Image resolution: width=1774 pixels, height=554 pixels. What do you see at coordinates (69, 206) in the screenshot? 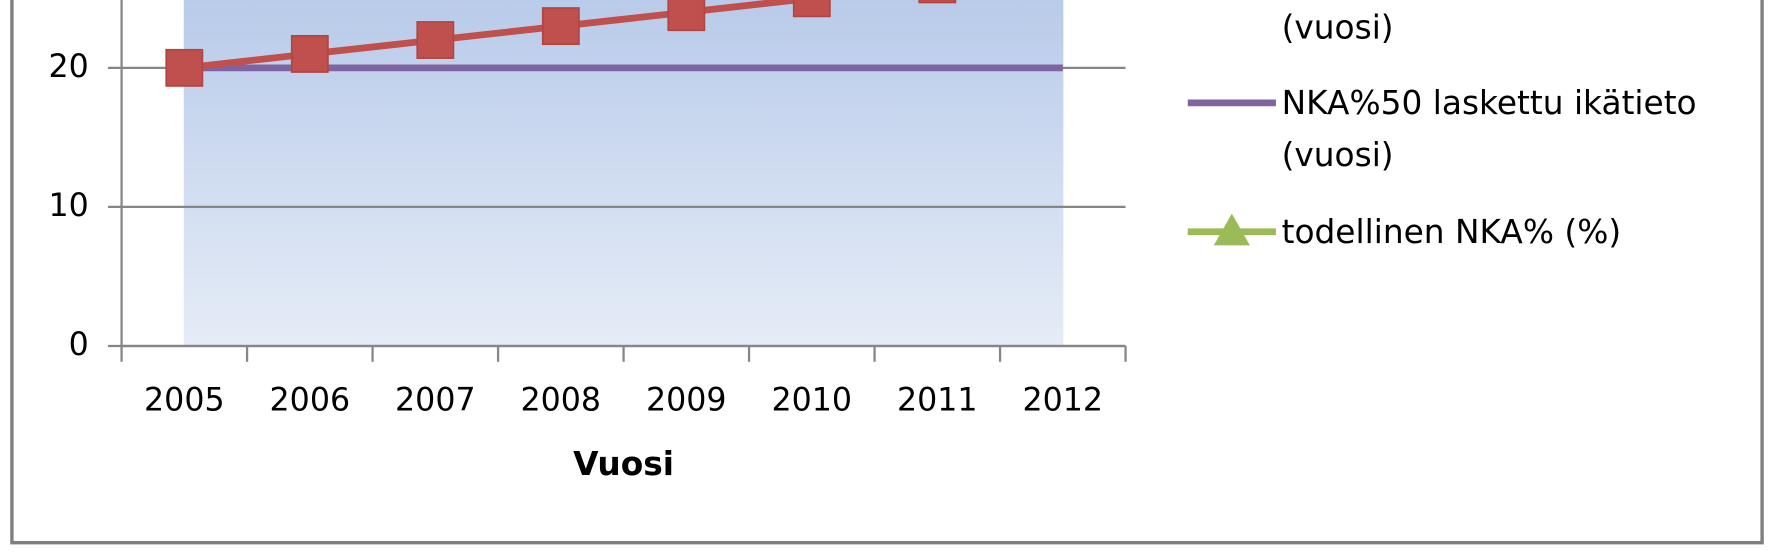
I see `y-tick-label: 10` at bounding box center [69, 206].